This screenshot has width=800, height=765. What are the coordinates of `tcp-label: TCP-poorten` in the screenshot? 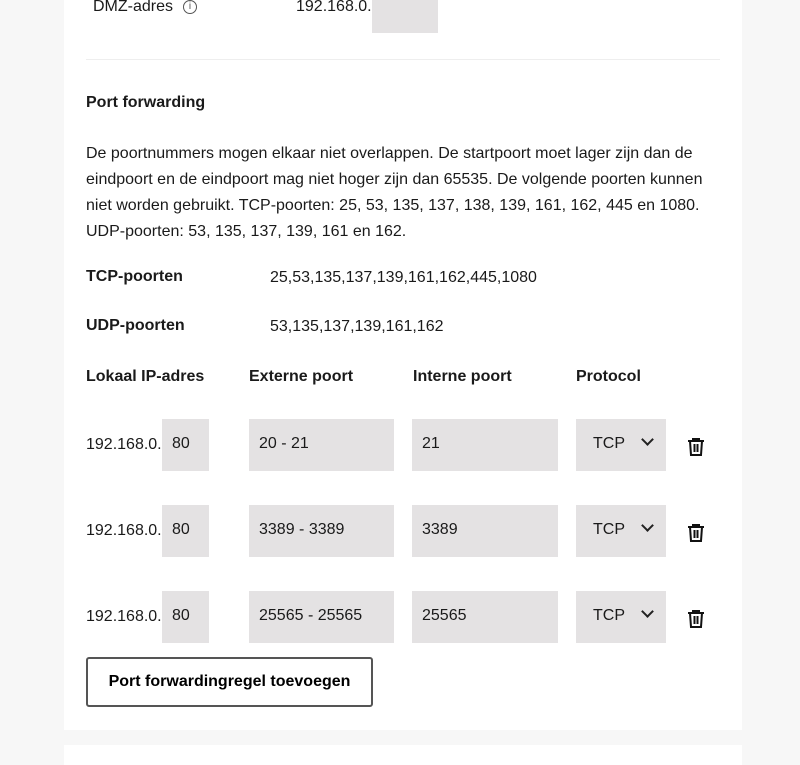 It's located at (134, 276).